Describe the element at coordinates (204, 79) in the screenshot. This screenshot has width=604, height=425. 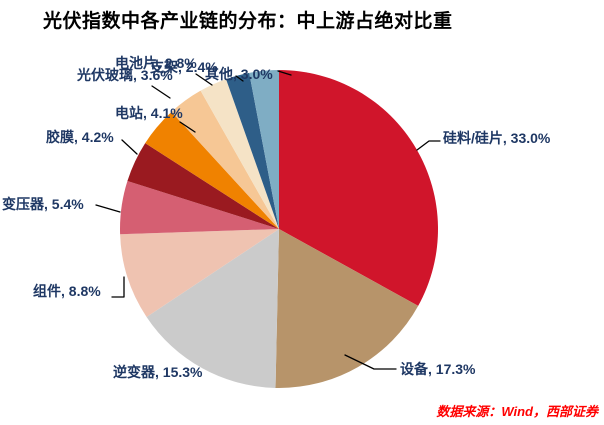
I see `leader-line-cells` at that location.